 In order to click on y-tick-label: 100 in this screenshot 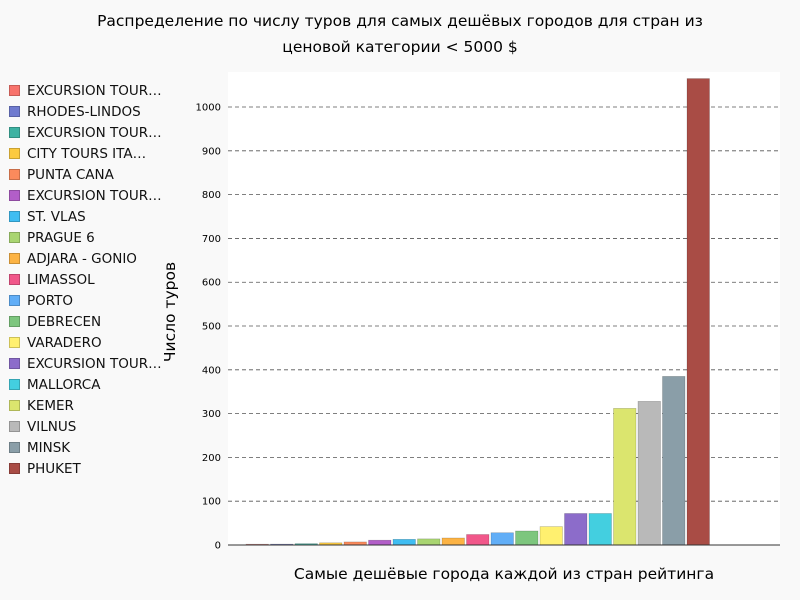, I will do `click(211, 502)`.